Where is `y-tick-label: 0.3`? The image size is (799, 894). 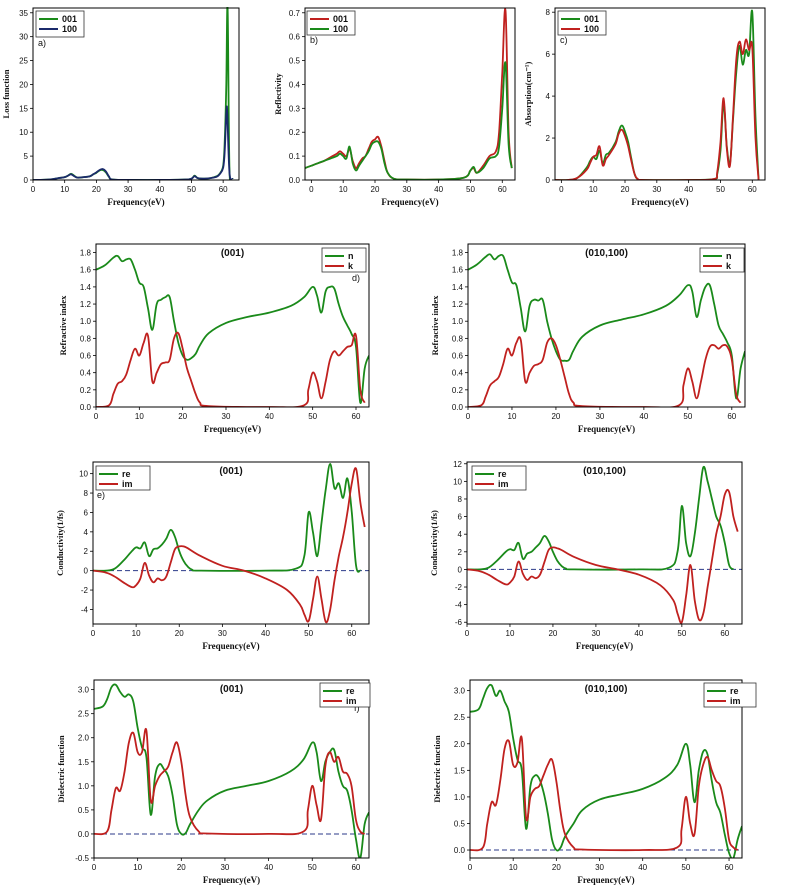 y-tick-label: 0.3 is located at coordinates (295, 108).